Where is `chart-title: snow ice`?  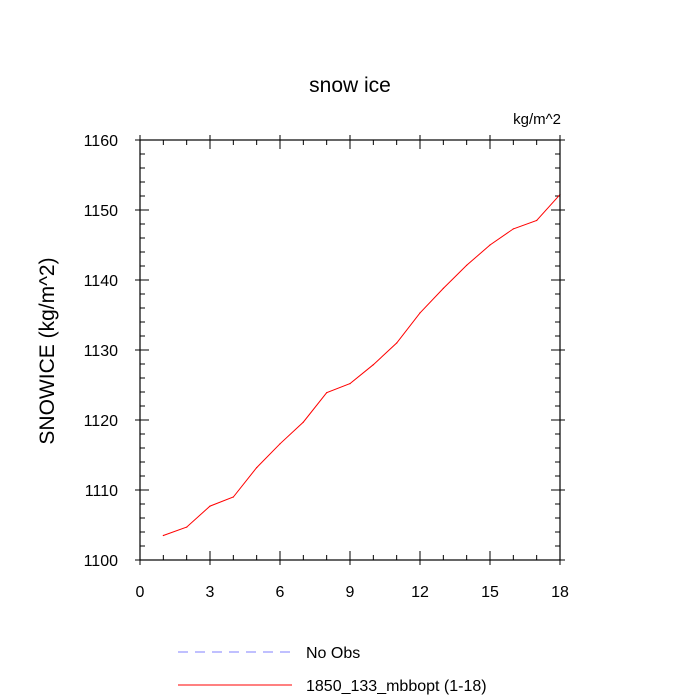
chart-title: snow ice is located at coordinates (350, 85).